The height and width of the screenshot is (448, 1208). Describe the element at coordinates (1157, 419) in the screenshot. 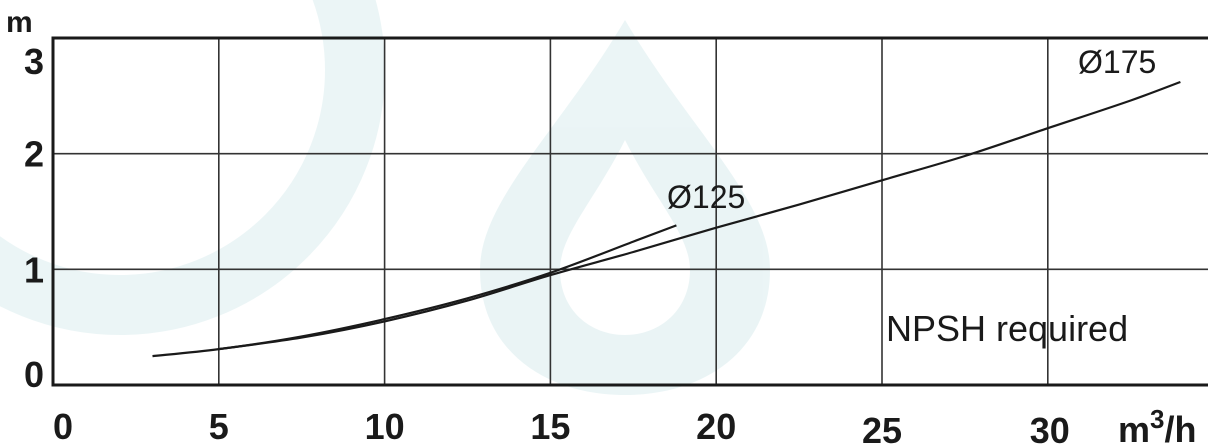

I see `x-axis-unit-sup: 3` at that location.